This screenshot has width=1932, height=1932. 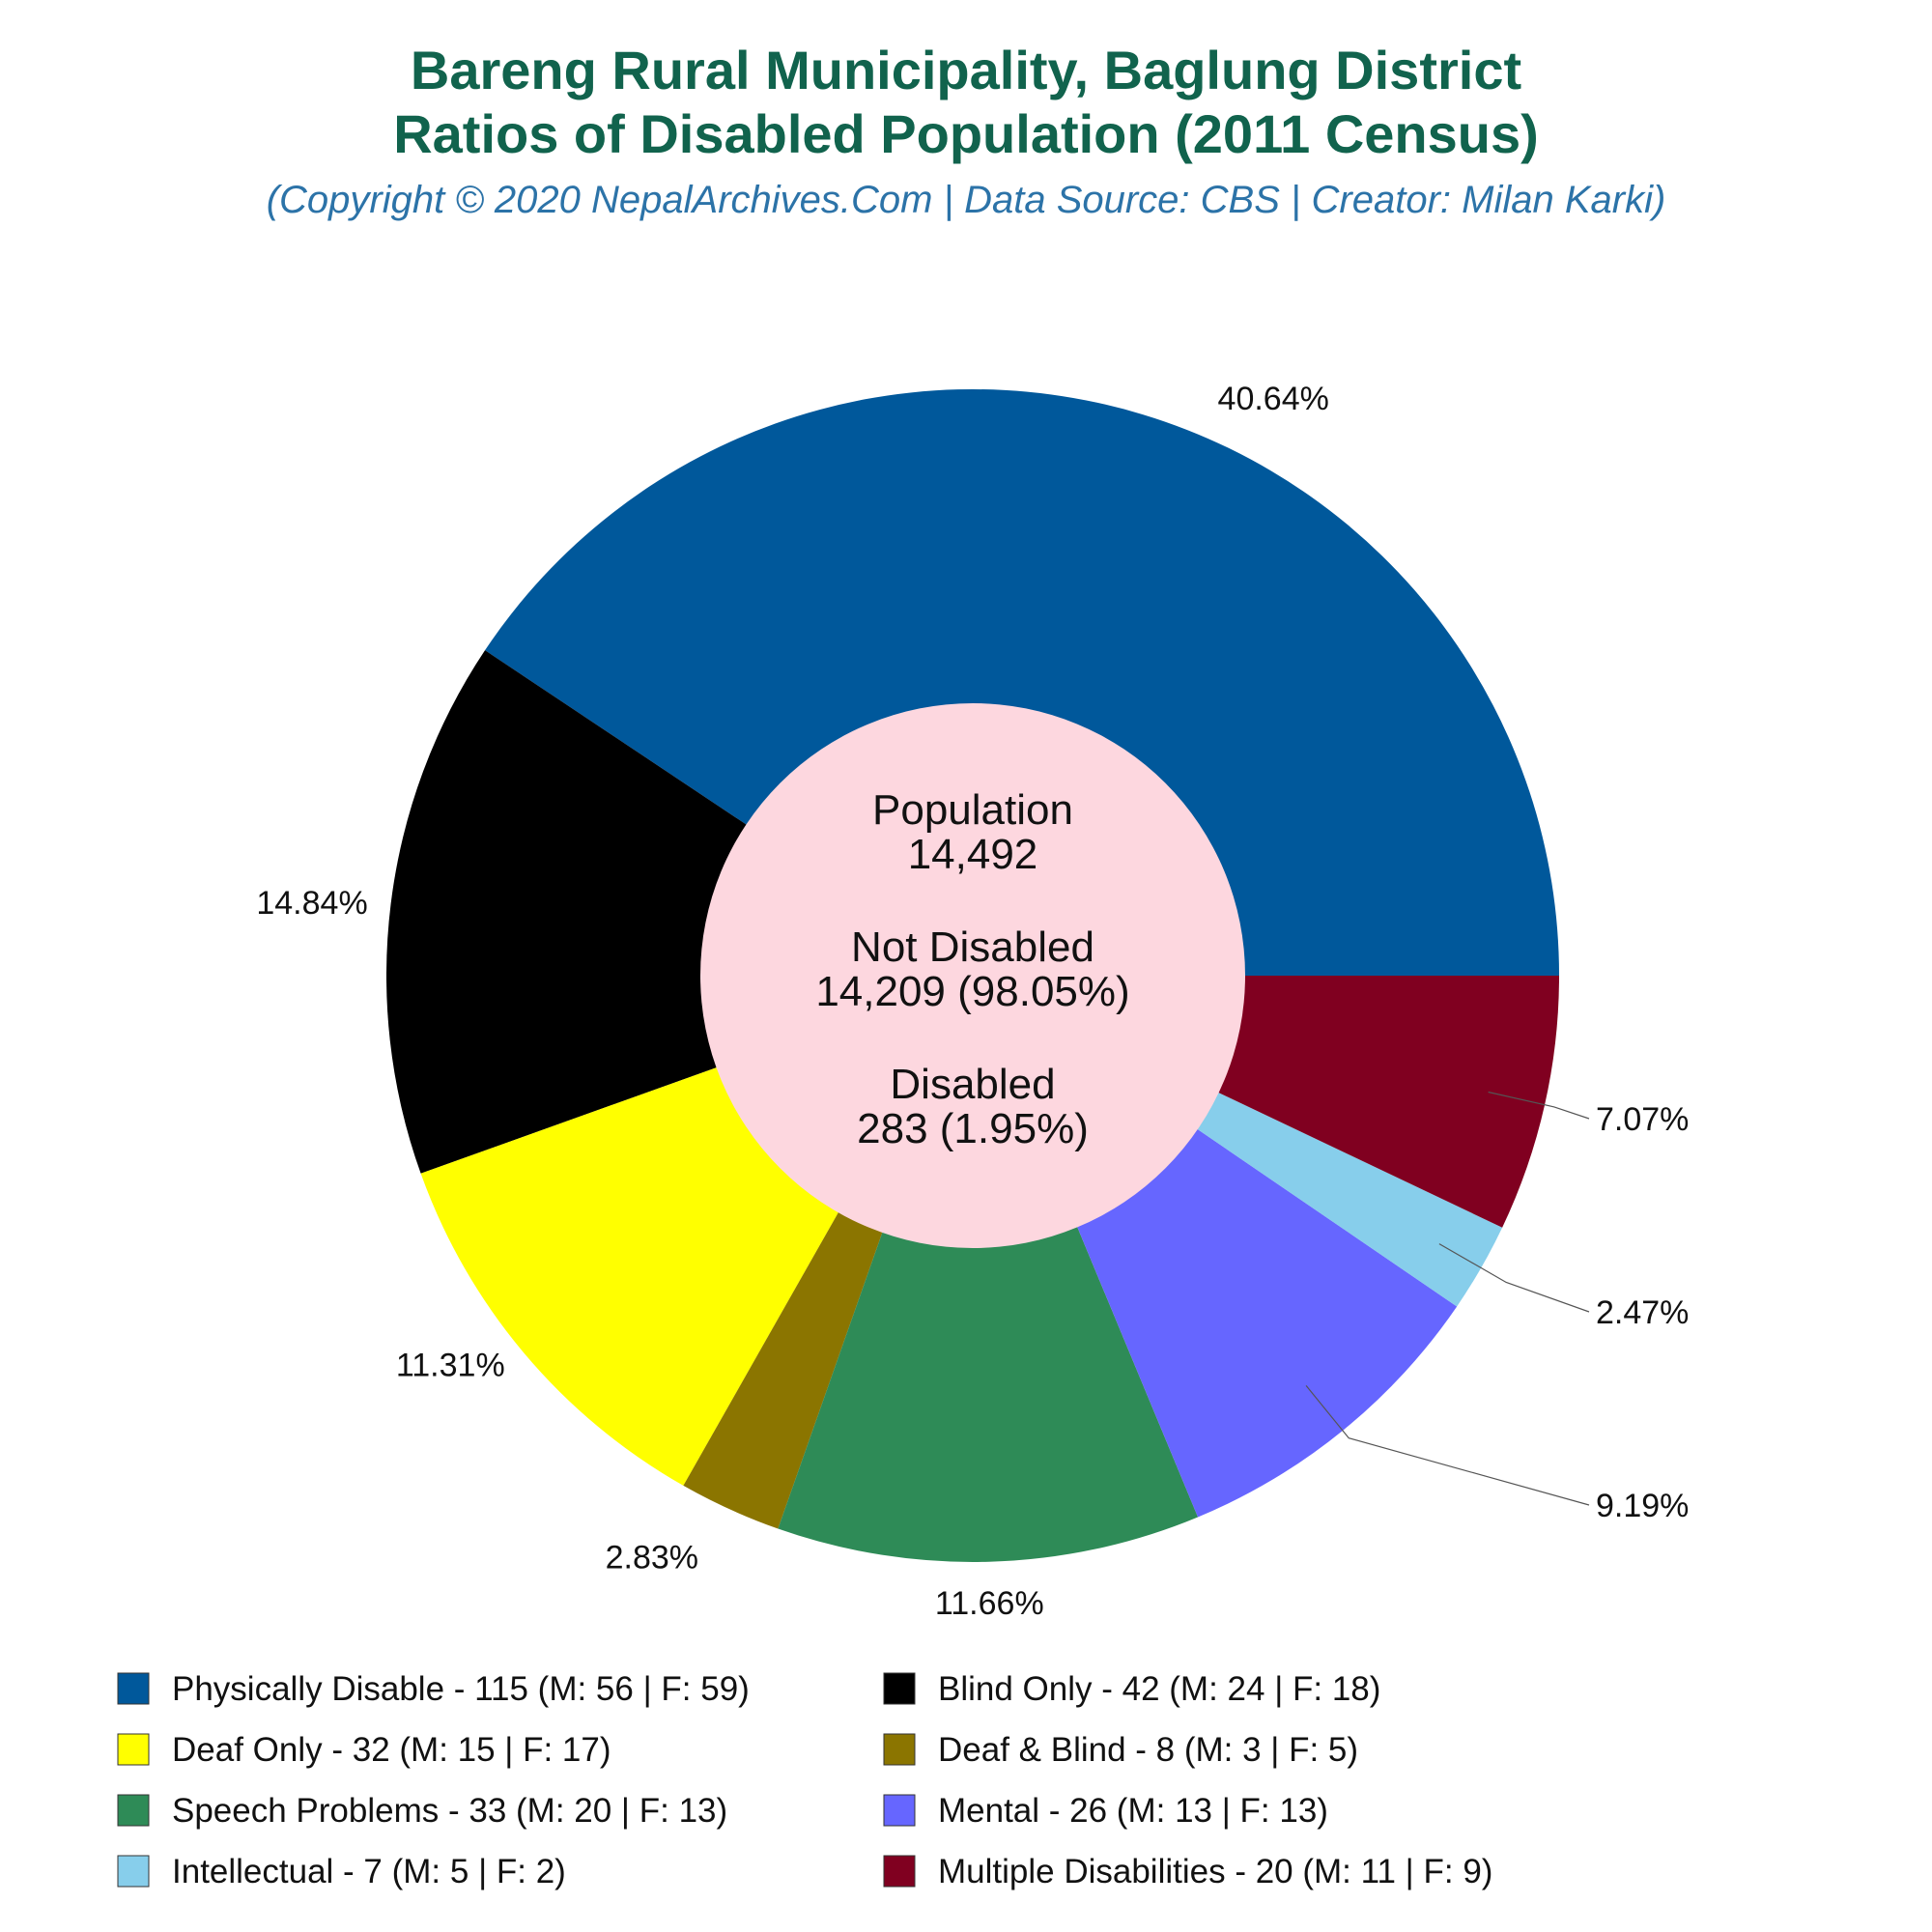 I want to click on percent-label-speech-problems: 11.66%, so click(x=989, y=1603).